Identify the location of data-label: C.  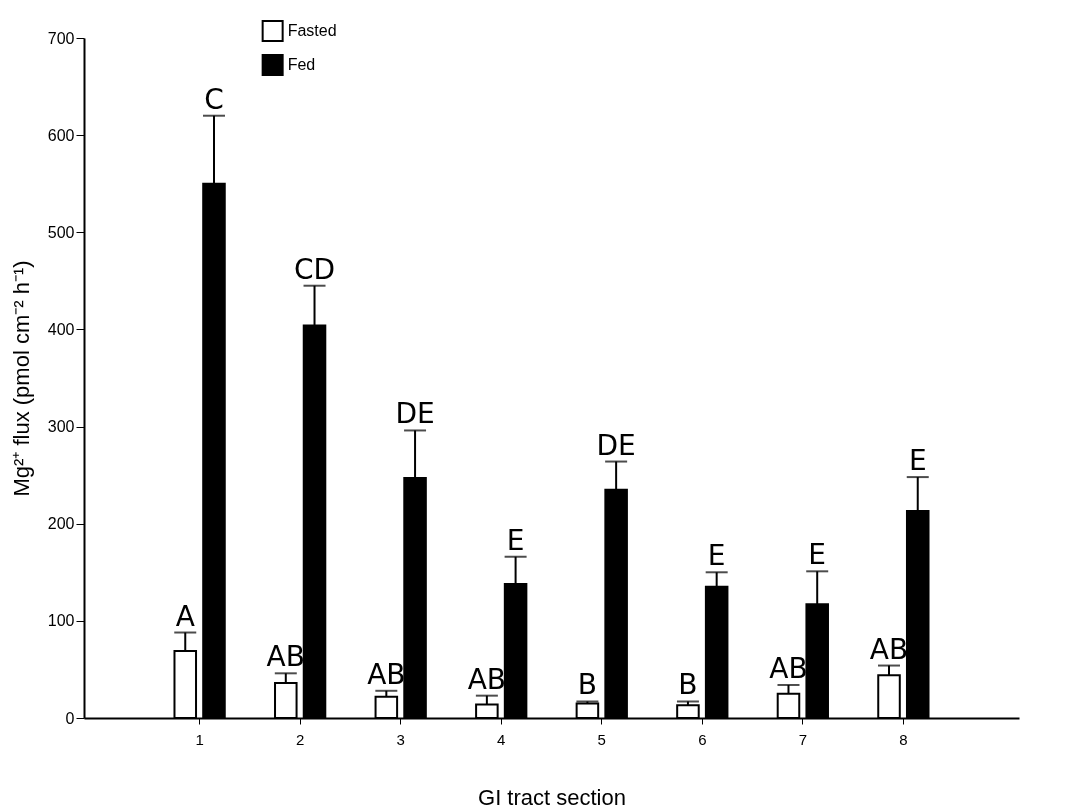
(214, 99).